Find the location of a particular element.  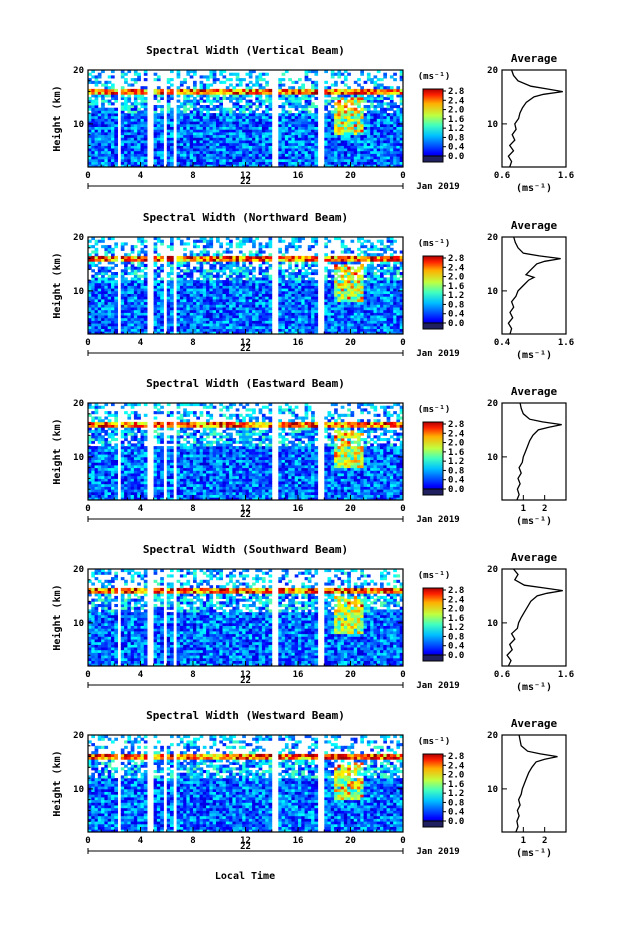

heatmap is located at coordinates (246, 119).